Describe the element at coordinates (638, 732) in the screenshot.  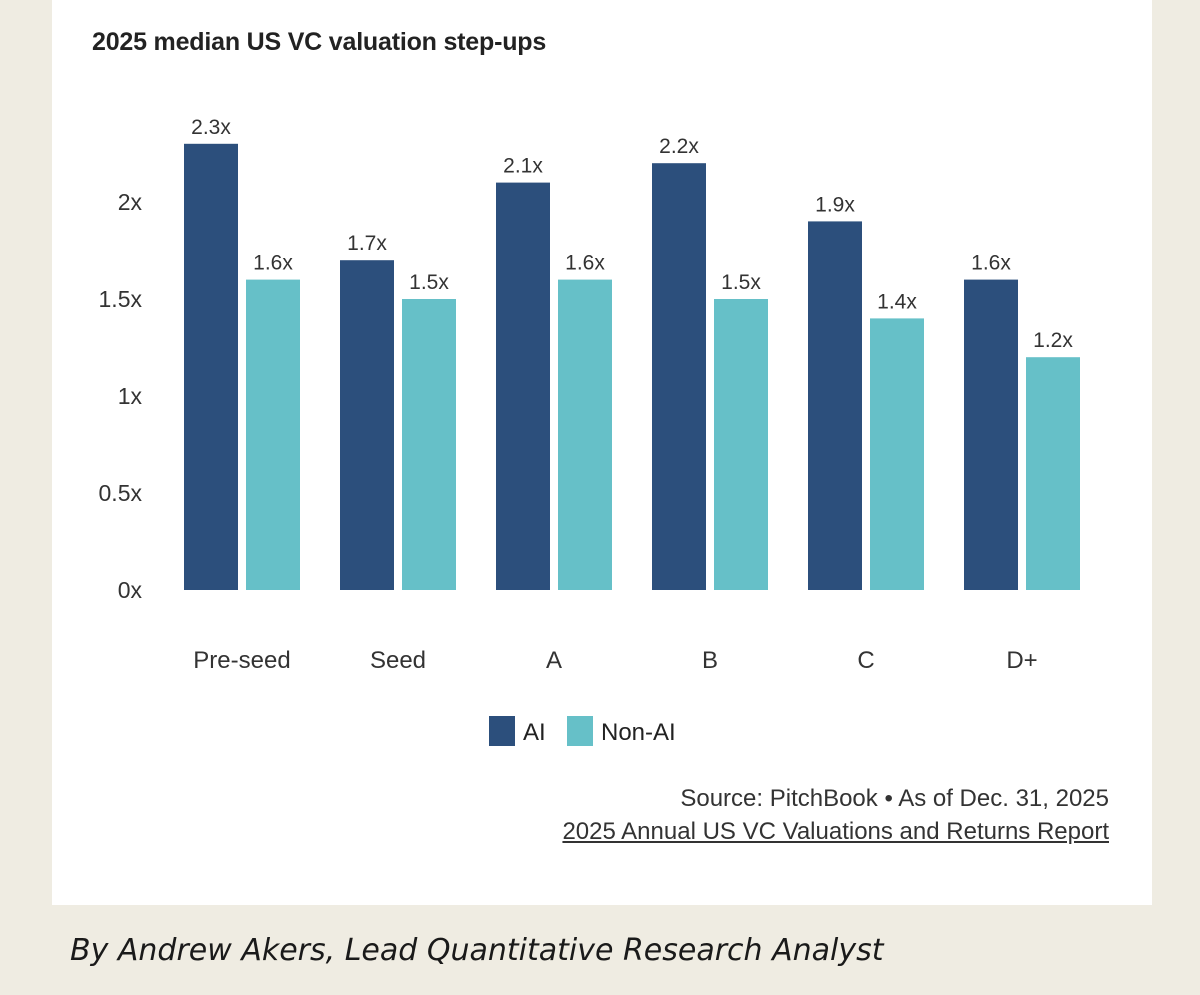
I see `legend-label: Non-AI` at that location.